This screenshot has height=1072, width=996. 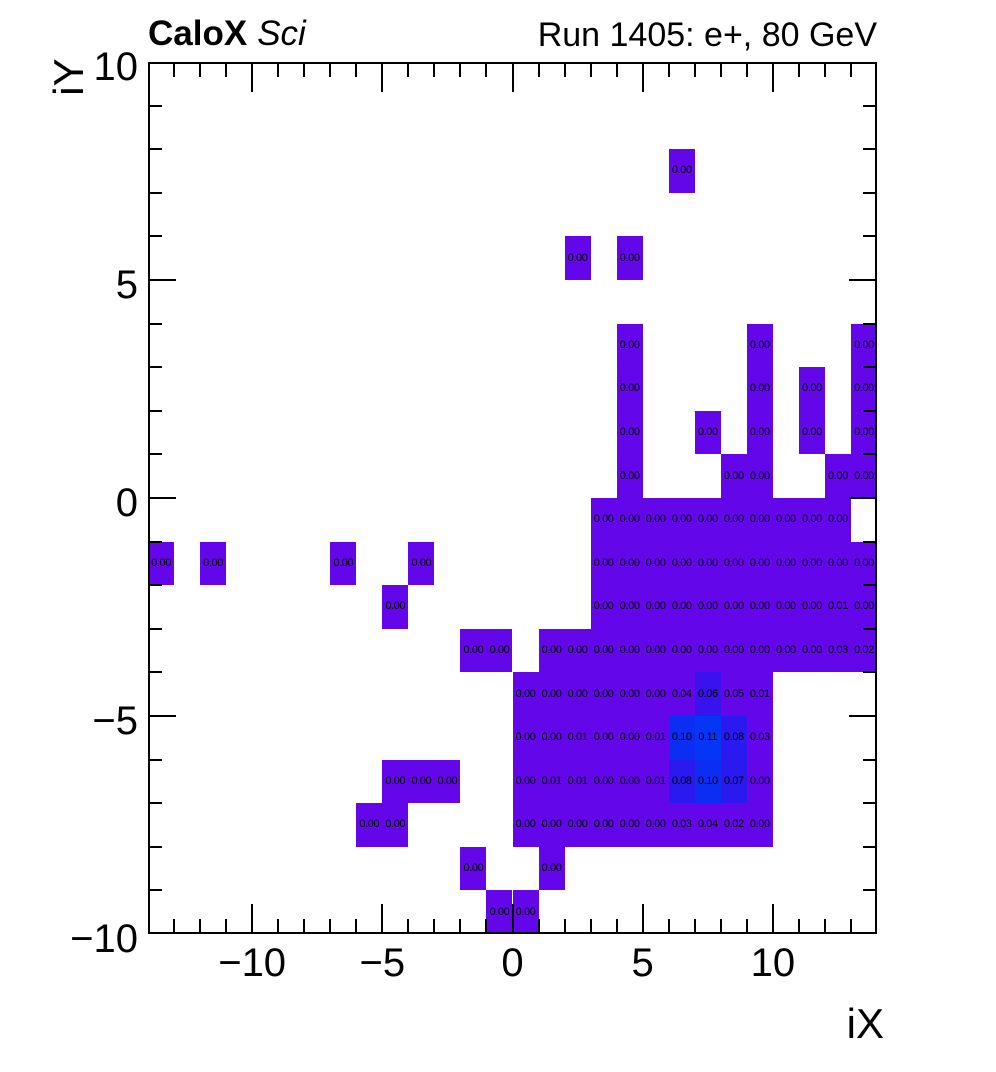 What do you see at coordinates (116, 67) in the screenshot?
I see `y-tick-label: 10` at bounding box center [116, 67].